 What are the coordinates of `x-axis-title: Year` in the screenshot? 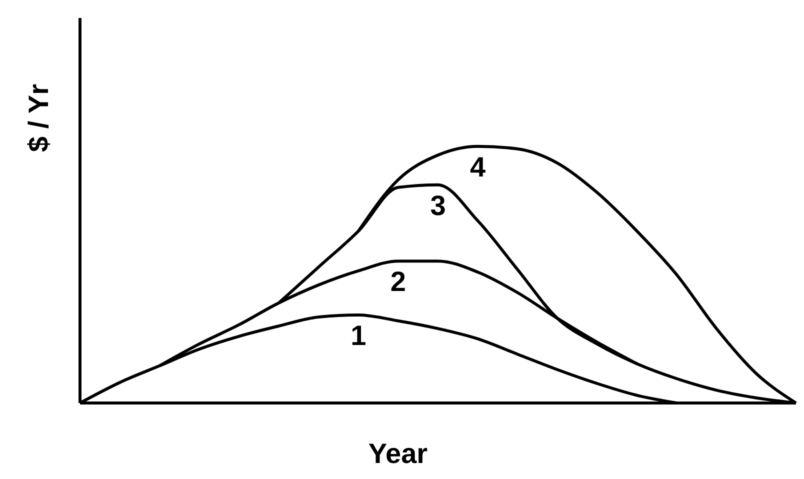 It's located at (398, 453).